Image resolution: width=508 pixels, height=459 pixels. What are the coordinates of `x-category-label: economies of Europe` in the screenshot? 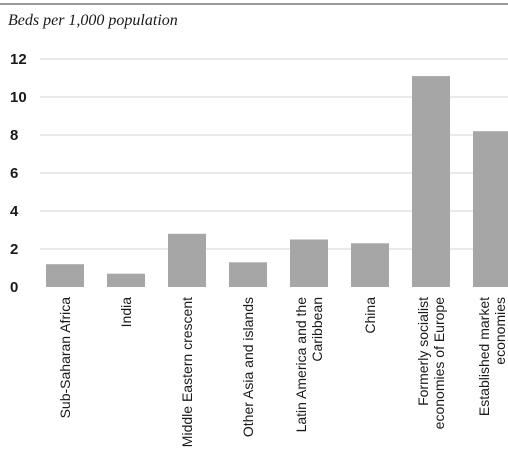 It's located at (439, 363).